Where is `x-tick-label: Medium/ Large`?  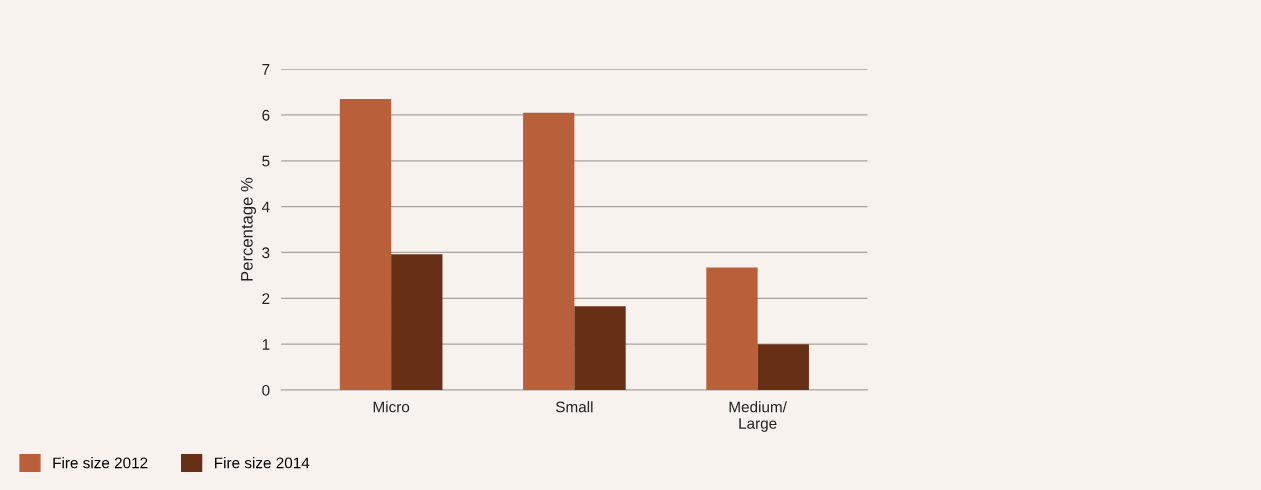
x-tick-label: Medium/ Large is located at coordinates (758, 416).